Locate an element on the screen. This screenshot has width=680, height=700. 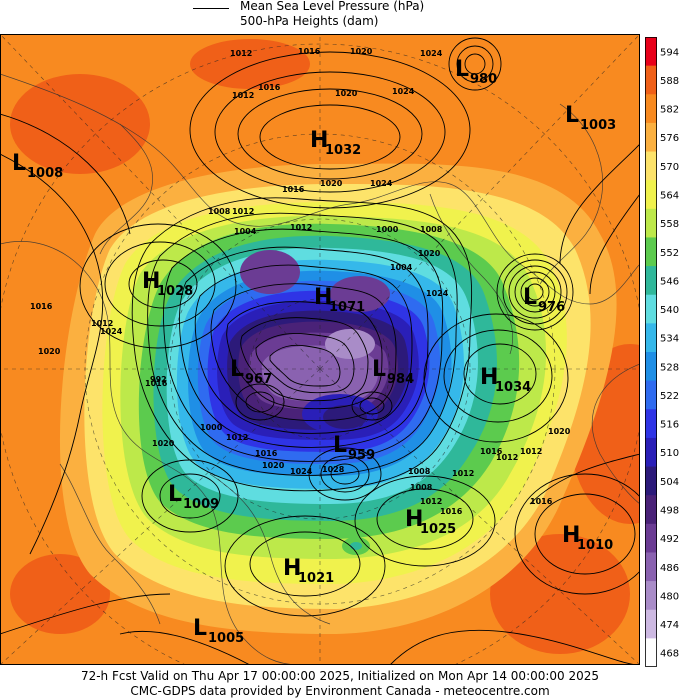
colorbar-tick-label: 552 is located at coordinates (669, 253).